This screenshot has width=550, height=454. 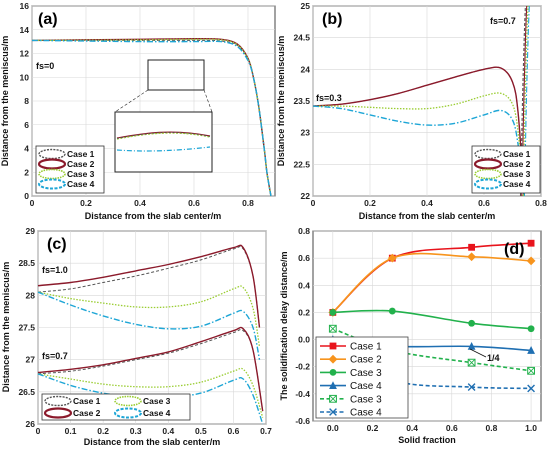 I want to click on panel-c-legend: Case 1 Case 3 Case 2 Case 4, so click(x=116, y=407).